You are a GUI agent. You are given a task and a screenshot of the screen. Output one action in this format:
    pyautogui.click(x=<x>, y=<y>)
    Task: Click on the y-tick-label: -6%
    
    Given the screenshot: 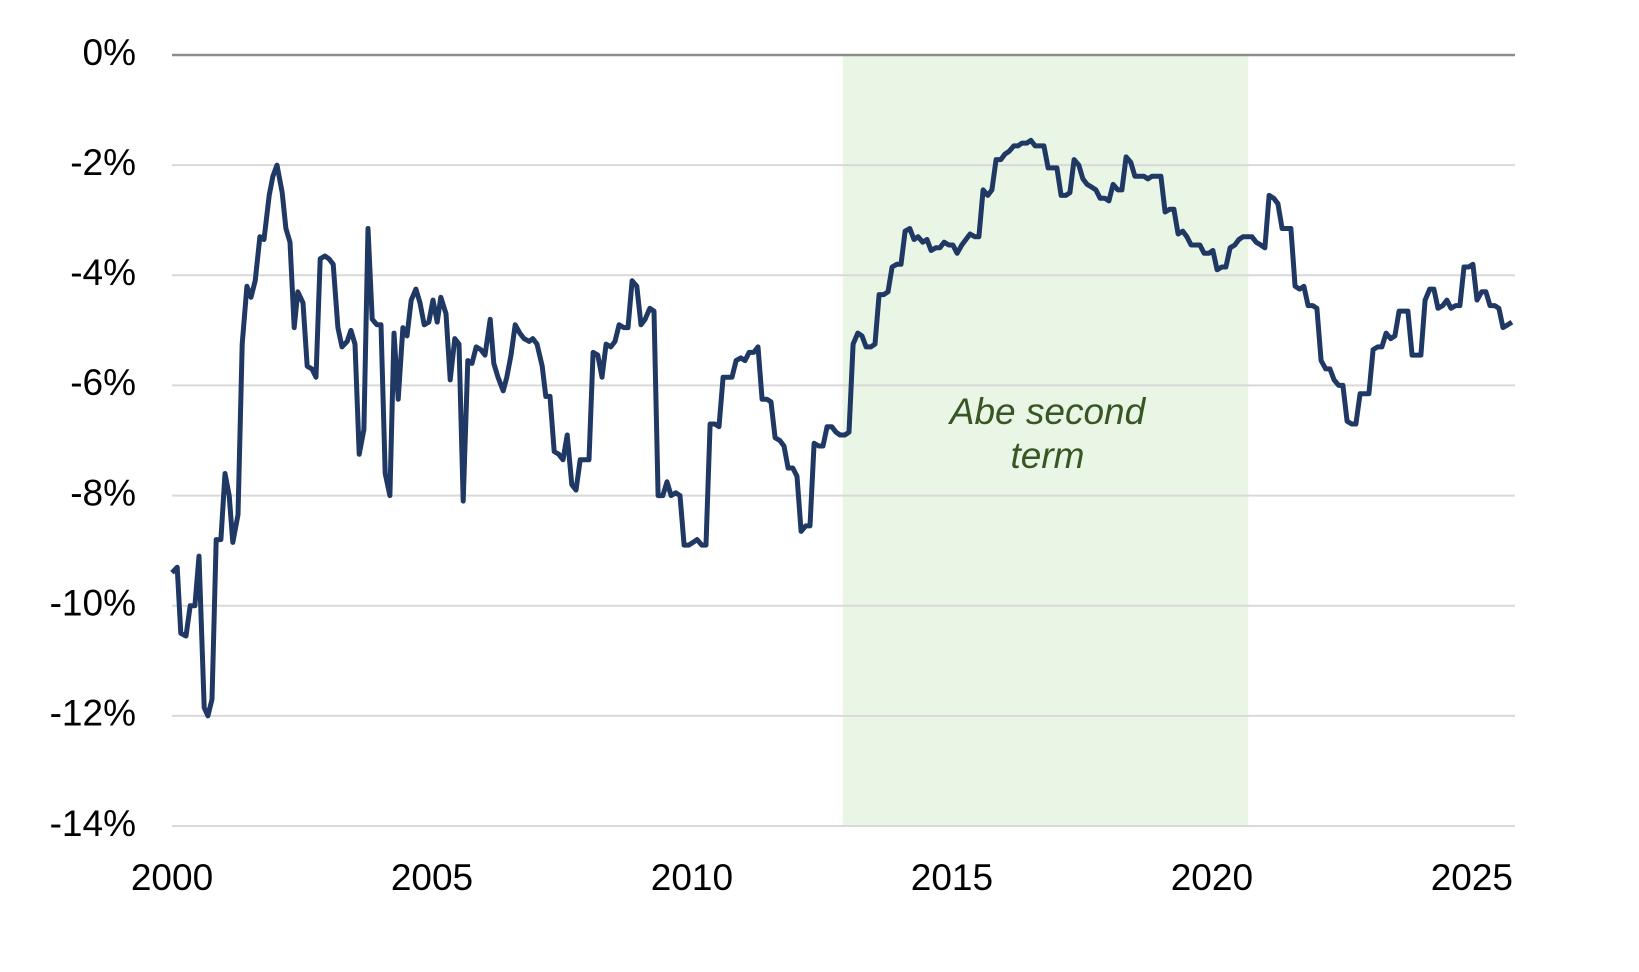 What is the action you would take?
    pyautogui.click(x=103, y=382)
    